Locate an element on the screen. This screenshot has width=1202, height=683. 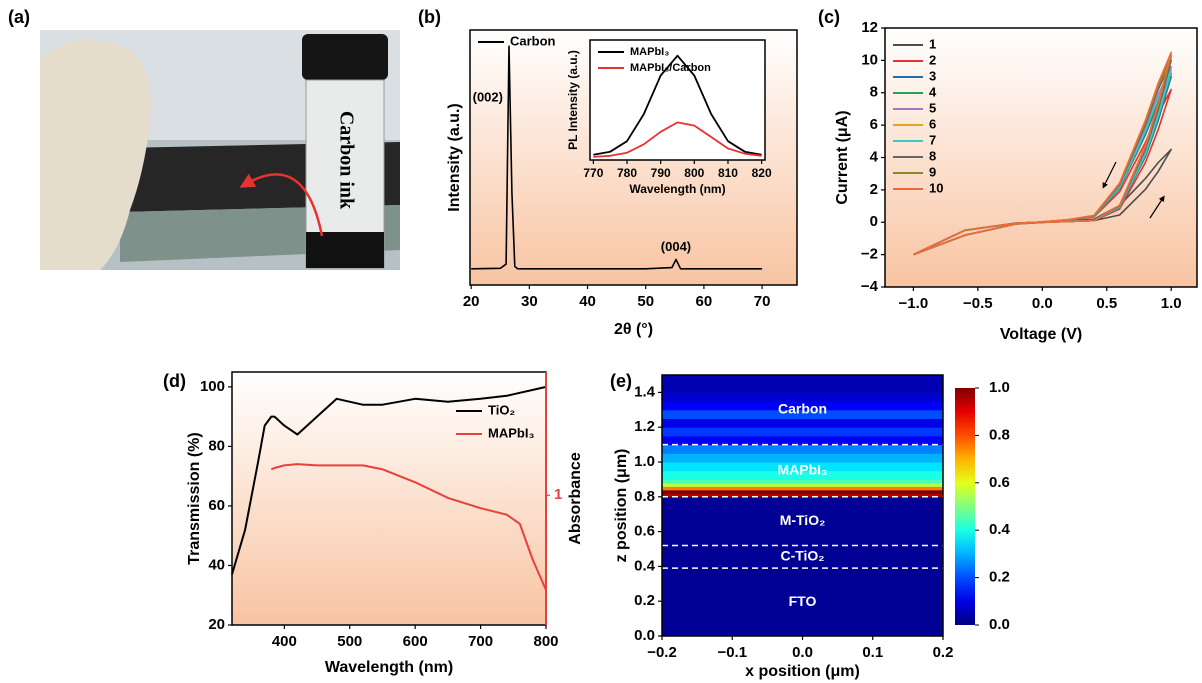
layer-label: C-TiO₂ is located at coordinates (802, 556).